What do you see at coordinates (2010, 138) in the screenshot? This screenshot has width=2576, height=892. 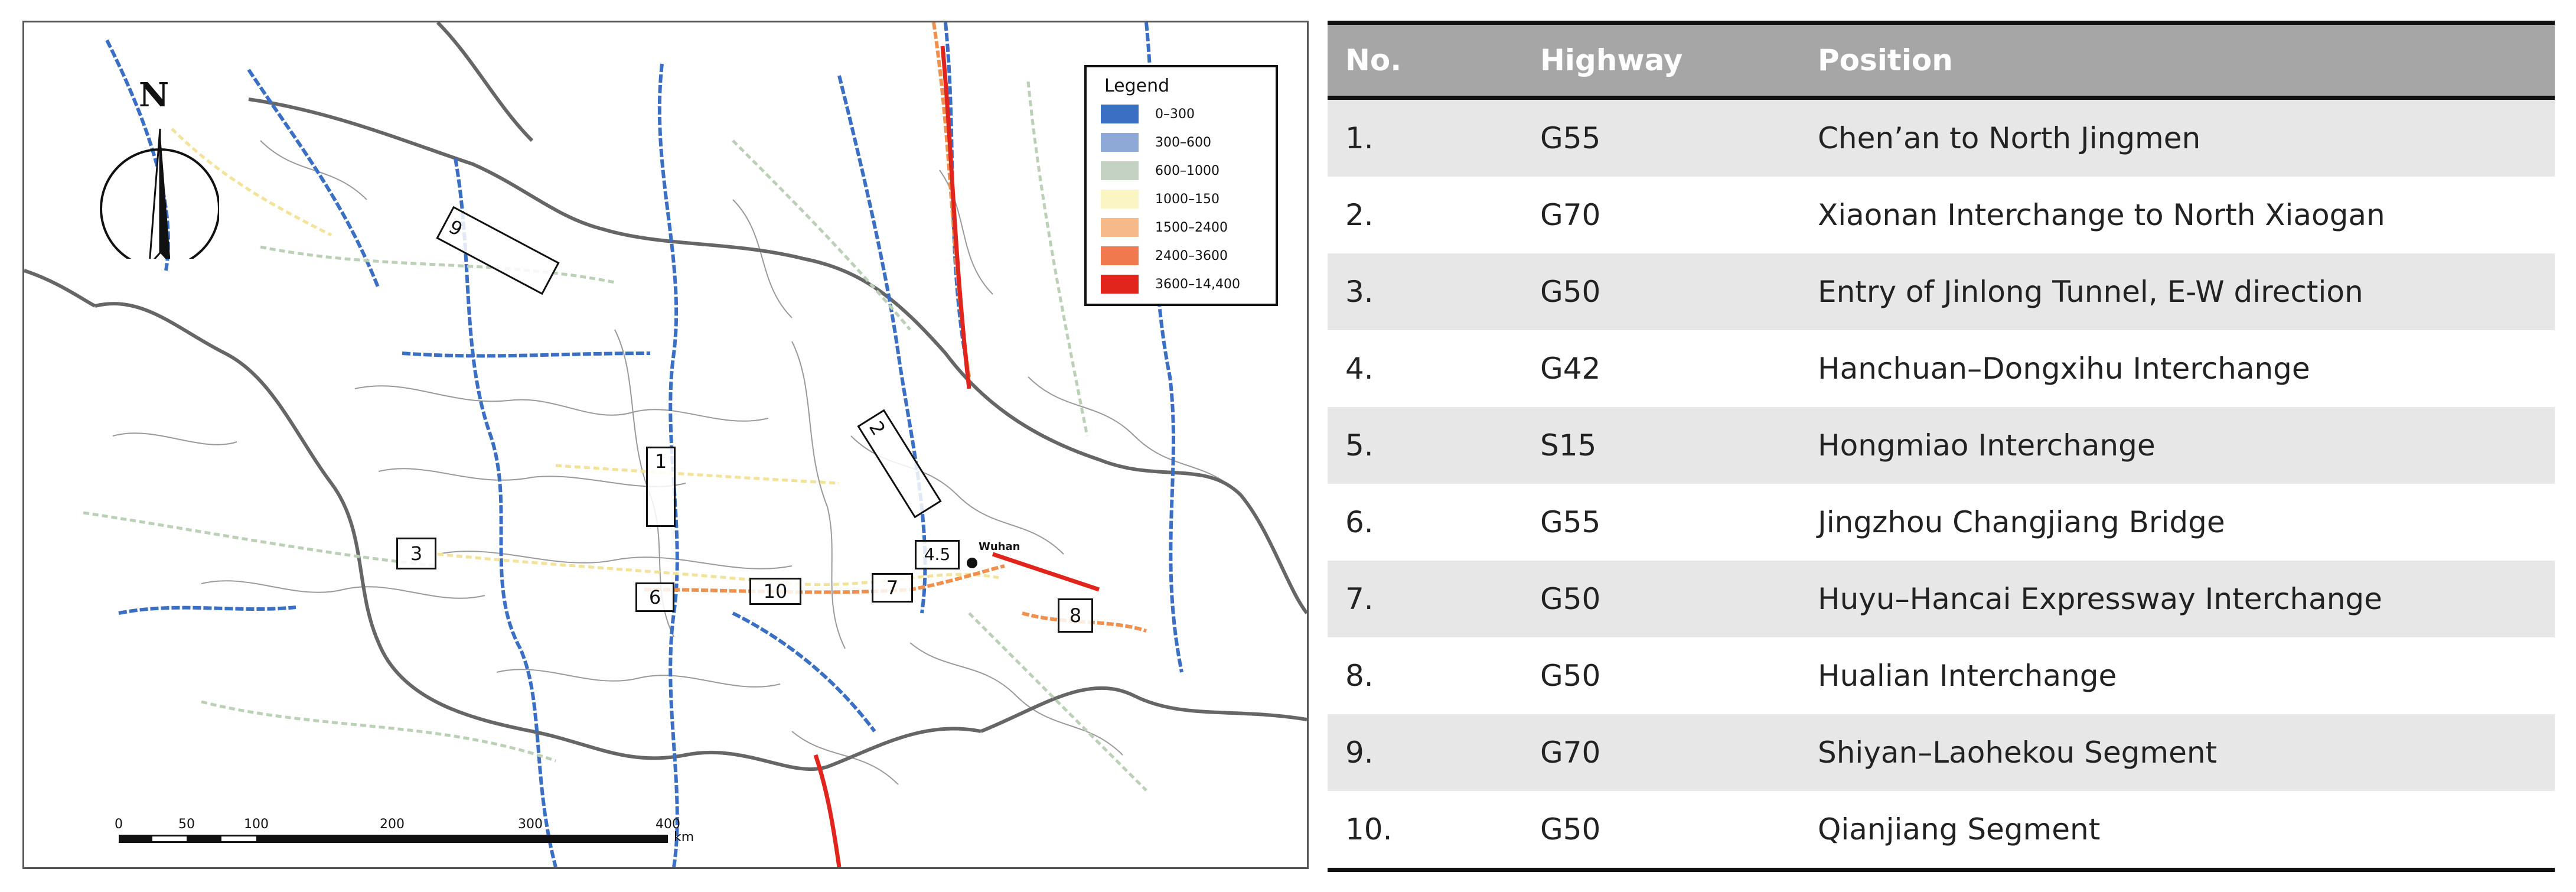 I see `cell-position: Chen’an to North Jingmen` at bounding box center [2010, 138].